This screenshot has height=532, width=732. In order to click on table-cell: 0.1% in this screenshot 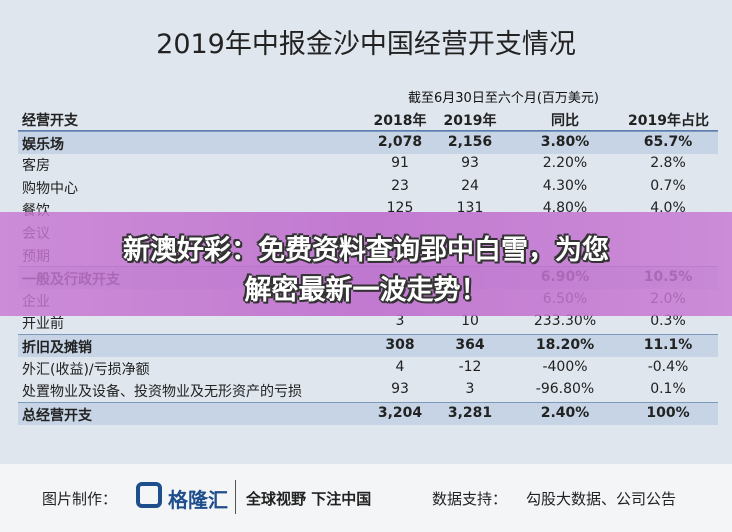, I will do `click(668, 389)`.